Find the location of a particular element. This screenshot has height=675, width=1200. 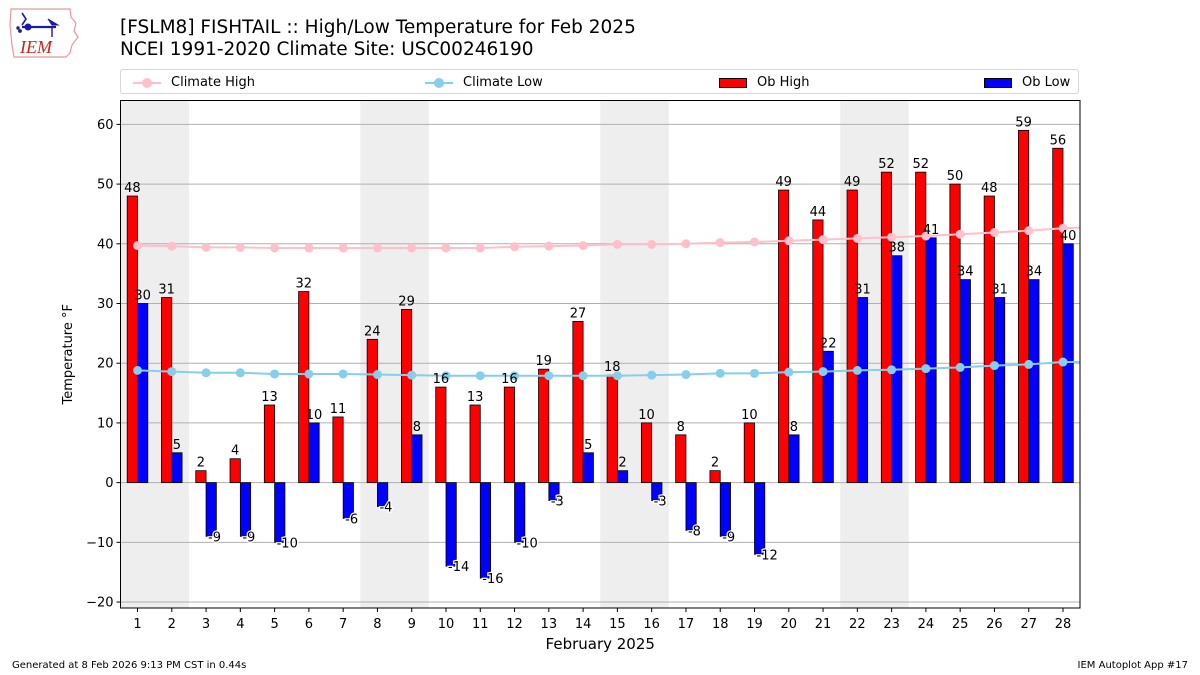

ob-low-label: -8 is located at coordinates (694, 531).